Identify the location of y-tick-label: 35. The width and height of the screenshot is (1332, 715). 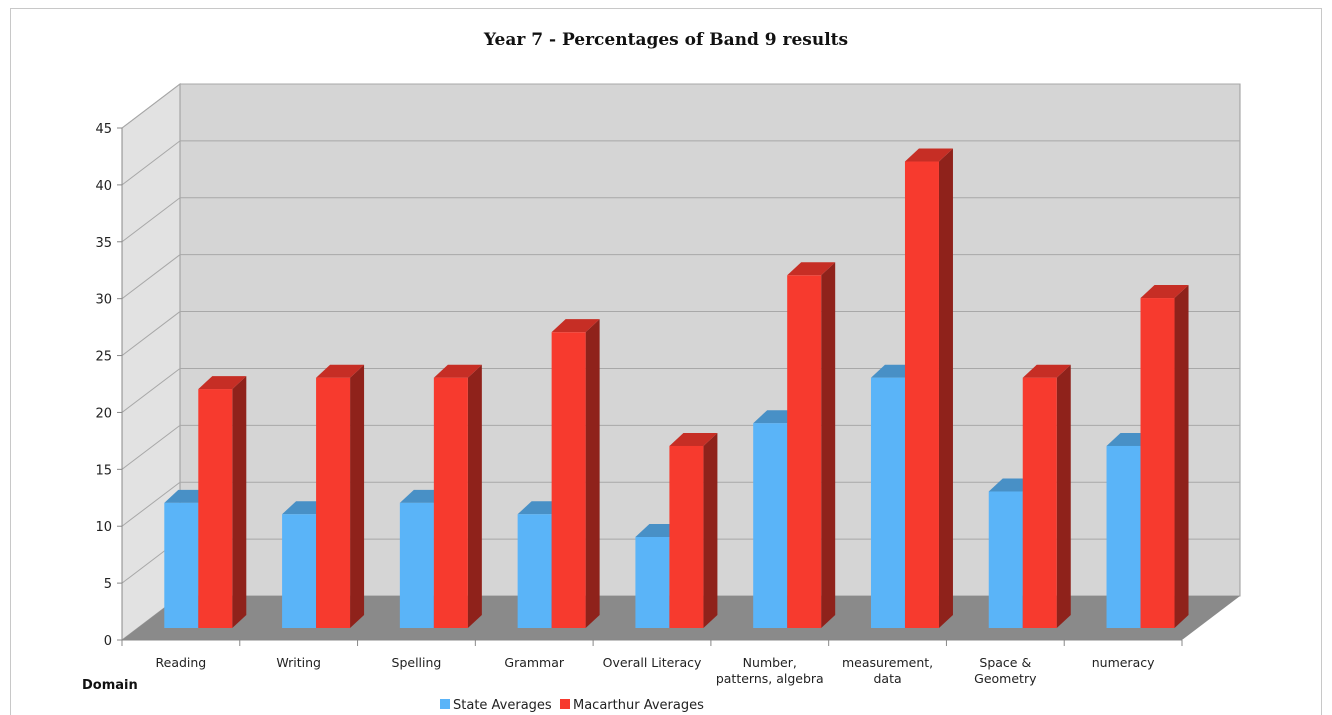
(103, 243).